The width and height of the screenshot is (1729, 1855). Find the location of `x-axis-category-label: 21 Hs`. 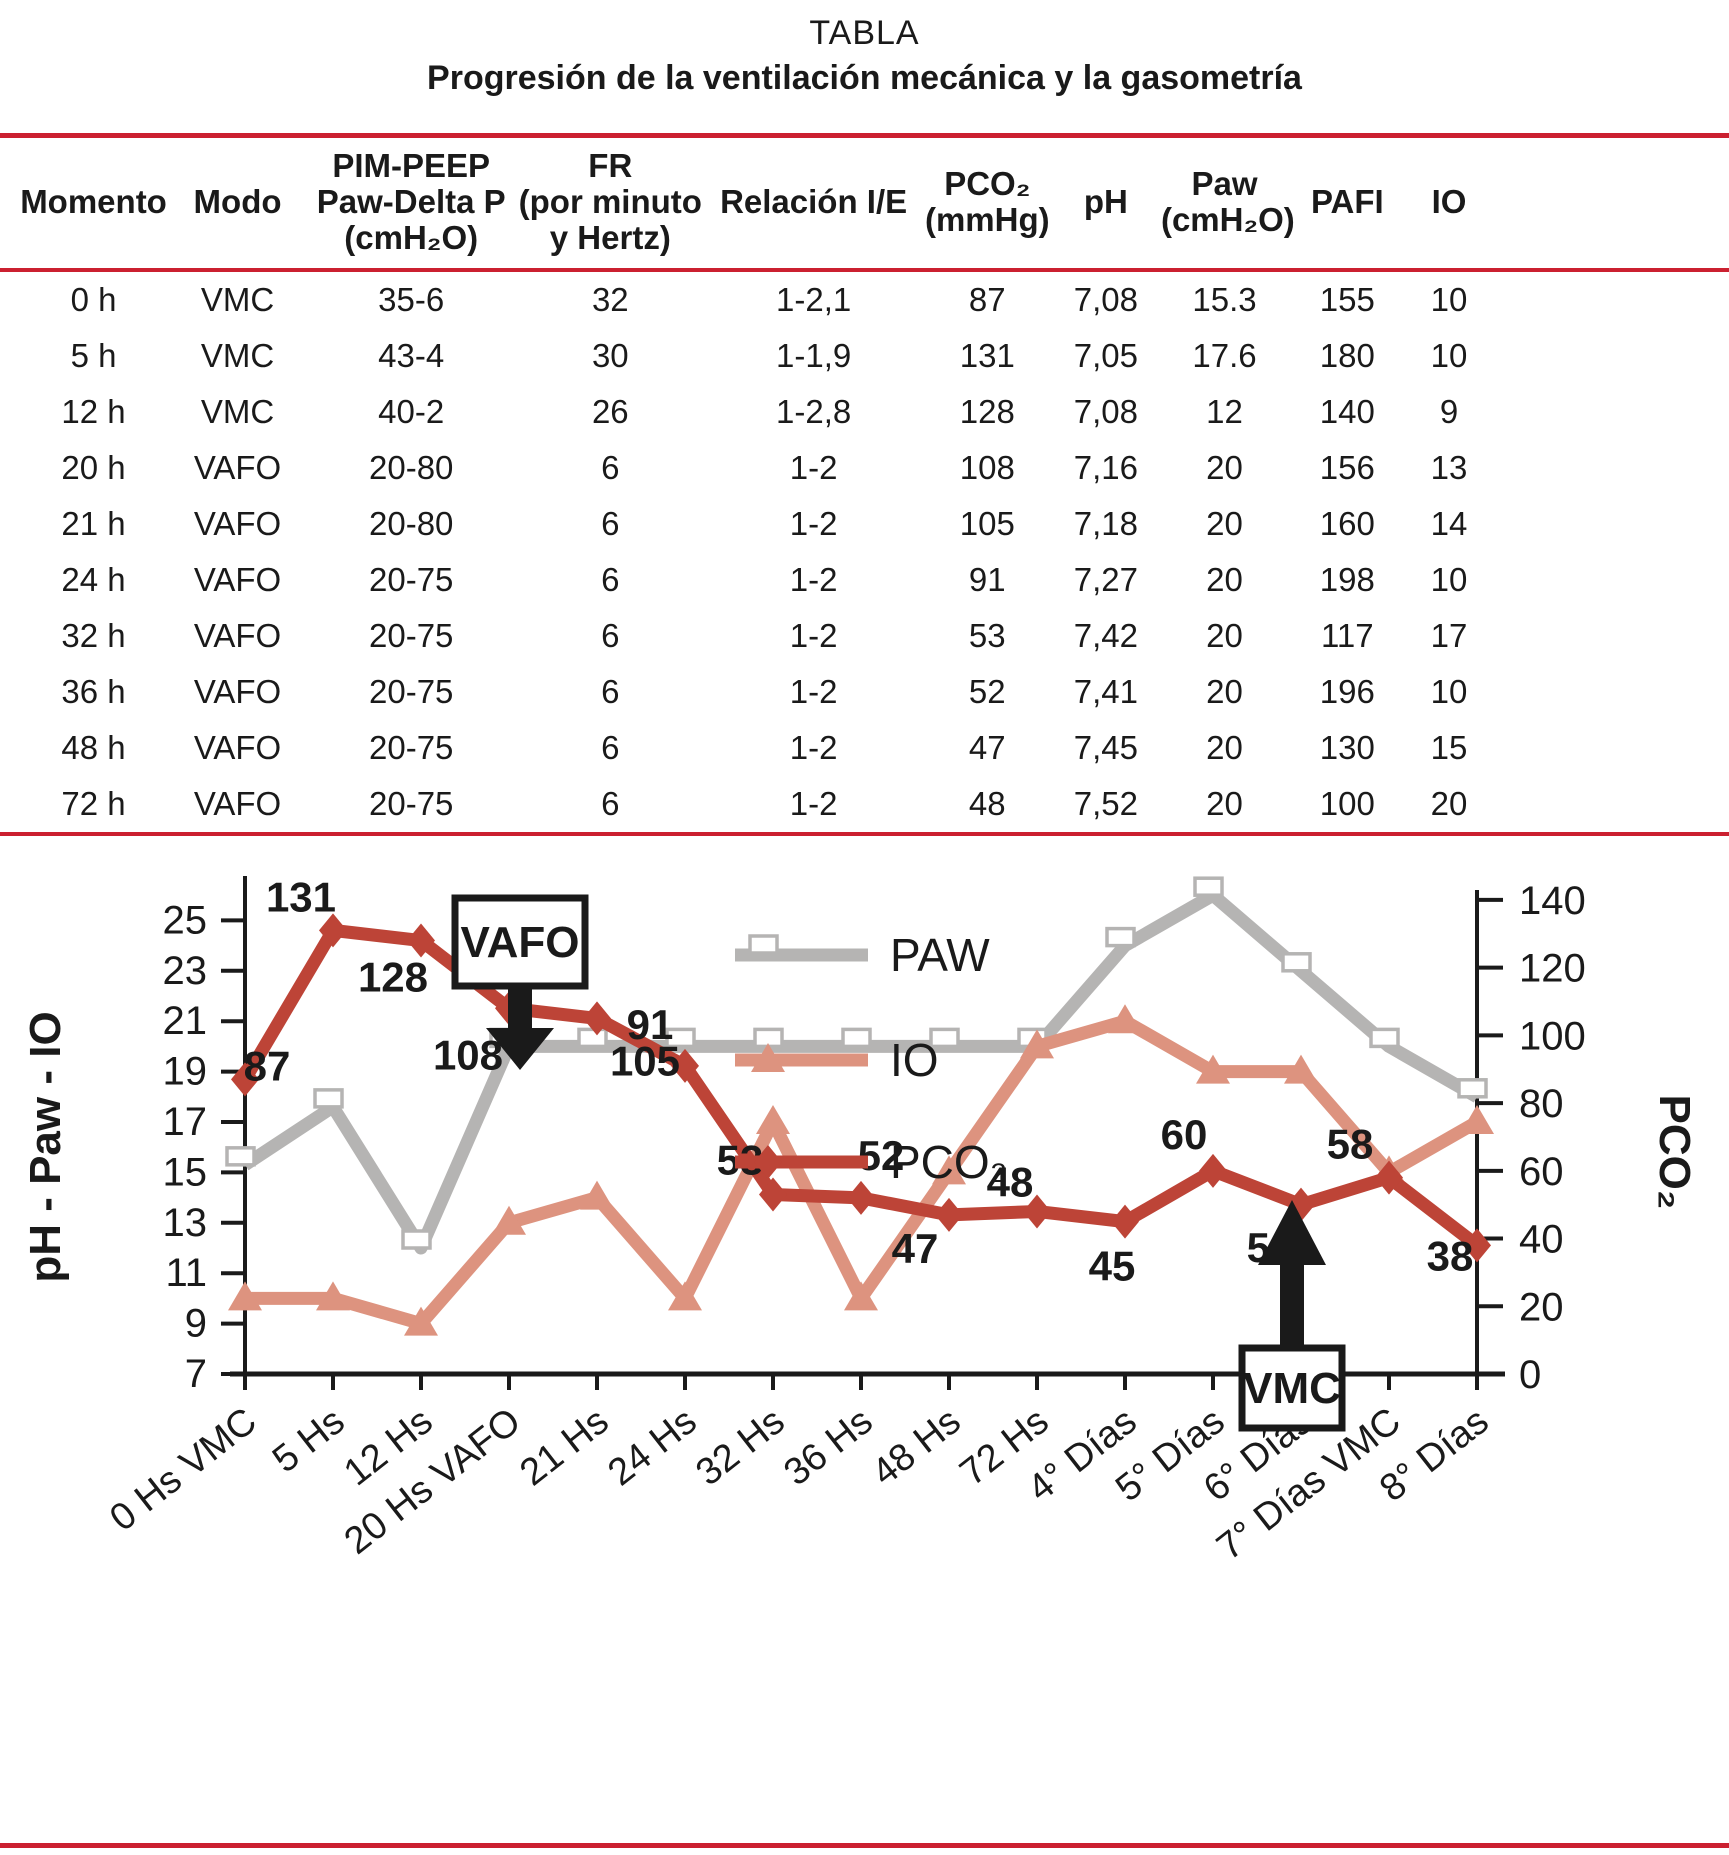

x-axis-category-label: 21 Hs is located at coordinates (564, 1447).